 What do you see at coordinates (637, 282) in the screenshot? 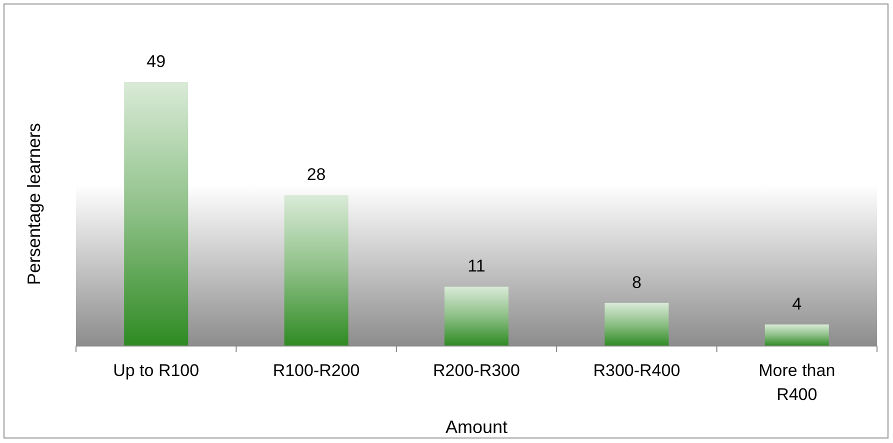
I see `data-label: 8` at bounding box center [637, 282].